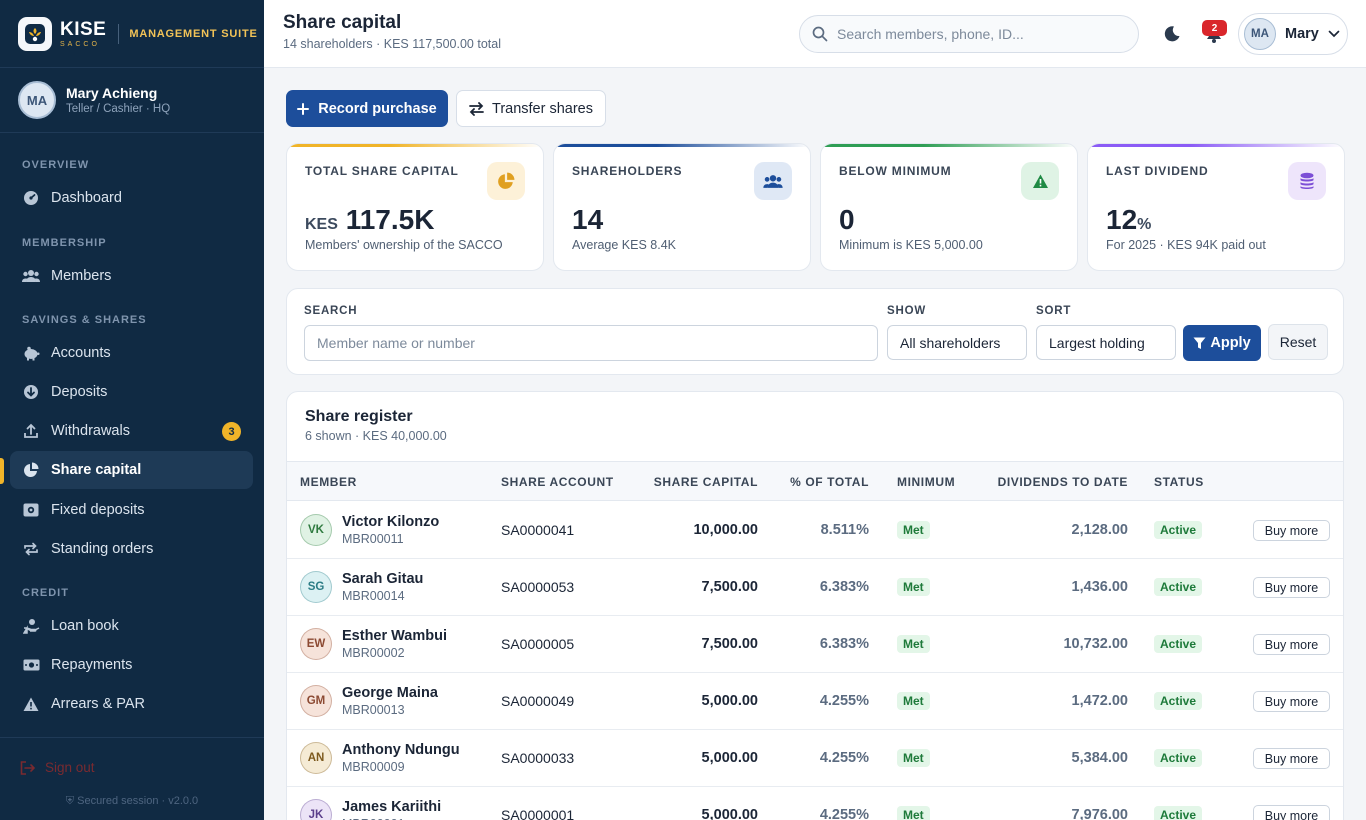 The height and width of the screenshot is (820, 1366). I want to click on stat-number: 12, so click(1122, 219).